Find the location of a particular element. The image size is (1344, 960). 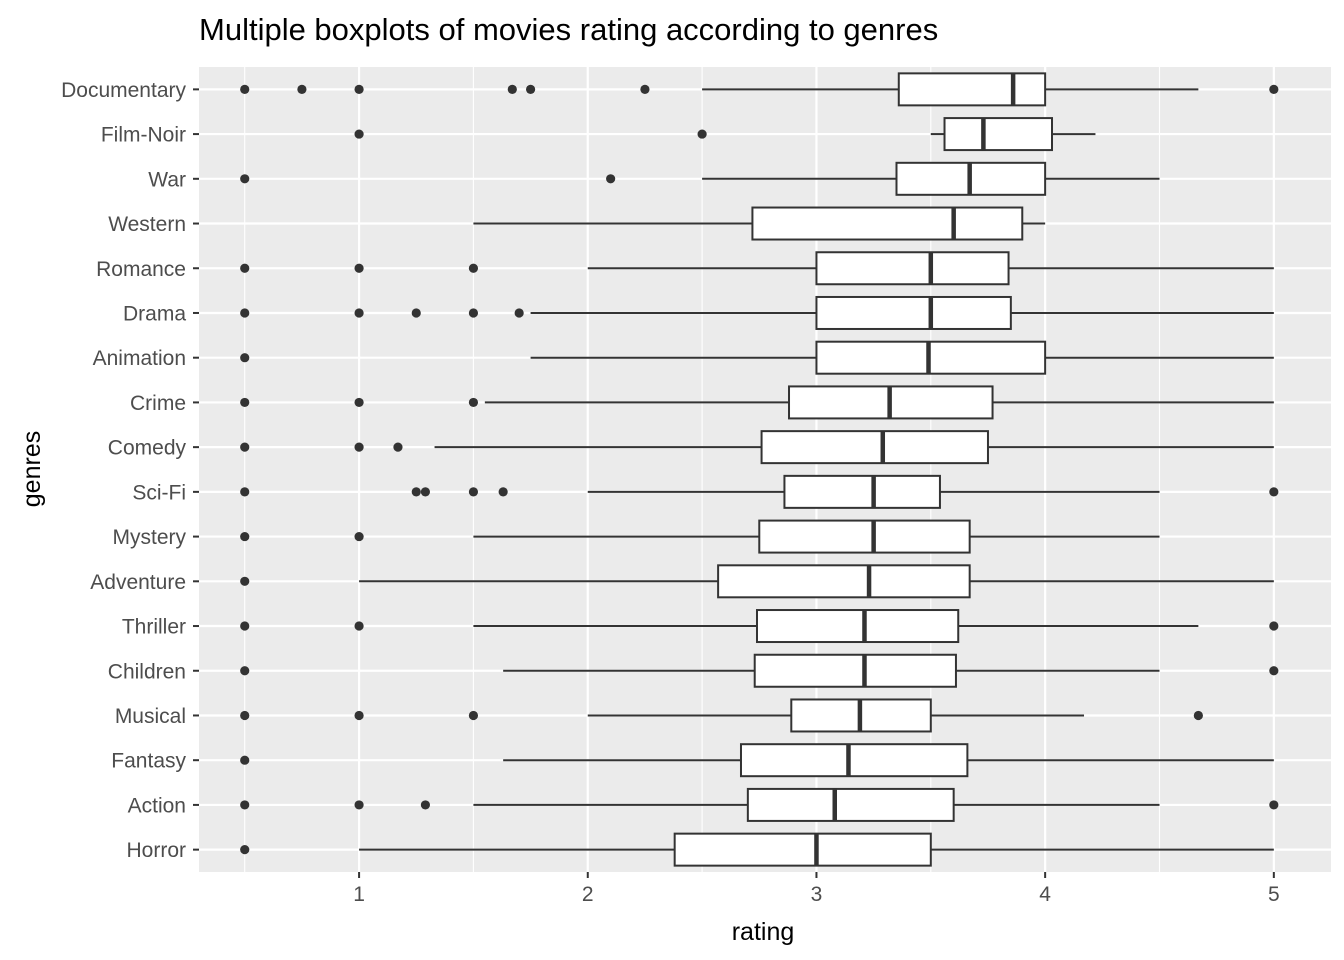

x-tick-label: 3 is located at coordinates (817, 894).